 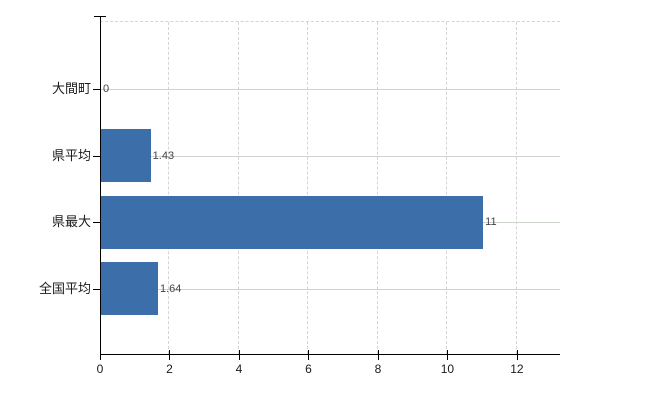 I want to click on y-axis-line, so click(x=100, y=188).